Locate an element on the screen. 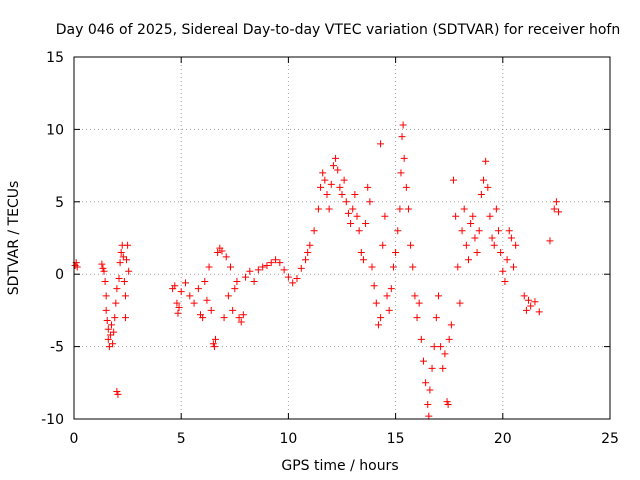 This screenshot has width=640, height=480. x-tick-label: 20 is located at coordinates (503, 439).